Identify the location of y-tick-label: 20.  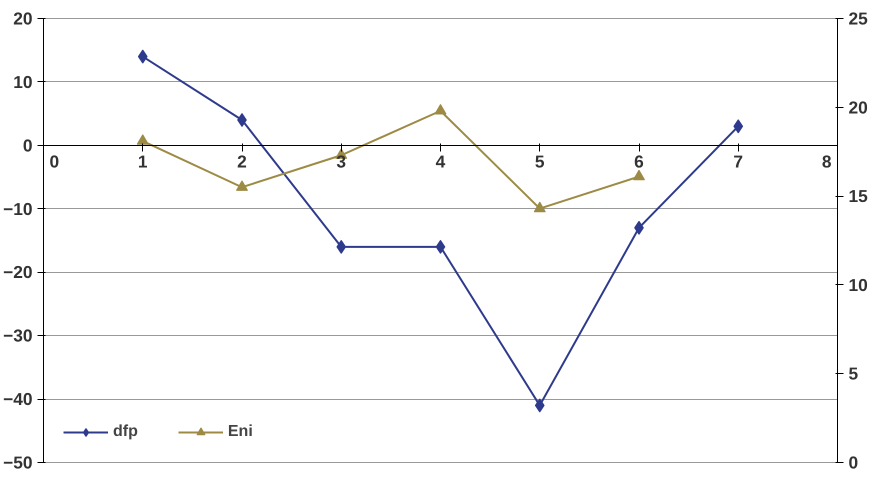
(23, 18).